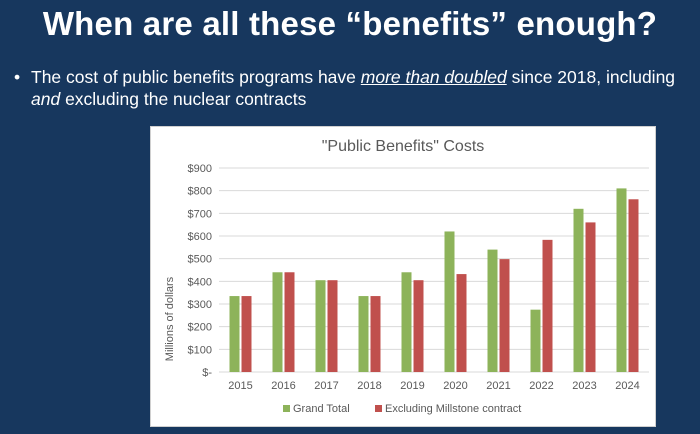 This screenshot has width=700, height=434. I want to click on legend-label: Grand Total, so click(321, 409).